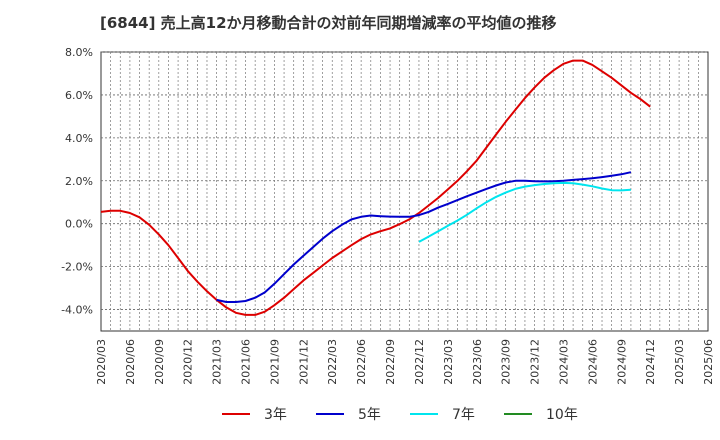 Image resolution: width=720 pixels, height=440 pixels. I want to click on x-tick-label: 2022/12, so click(419, 362).